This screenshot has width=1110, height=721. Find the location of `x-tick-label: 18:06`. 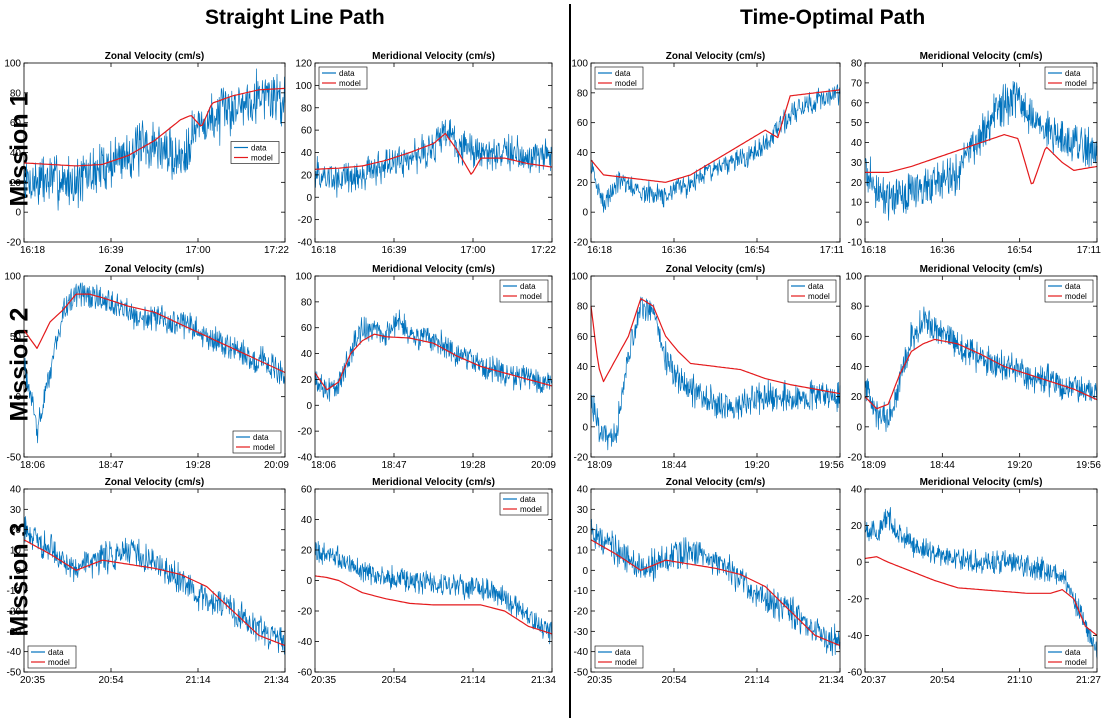

x-tick-label: 18:06 is located at coordinates (32, 465).